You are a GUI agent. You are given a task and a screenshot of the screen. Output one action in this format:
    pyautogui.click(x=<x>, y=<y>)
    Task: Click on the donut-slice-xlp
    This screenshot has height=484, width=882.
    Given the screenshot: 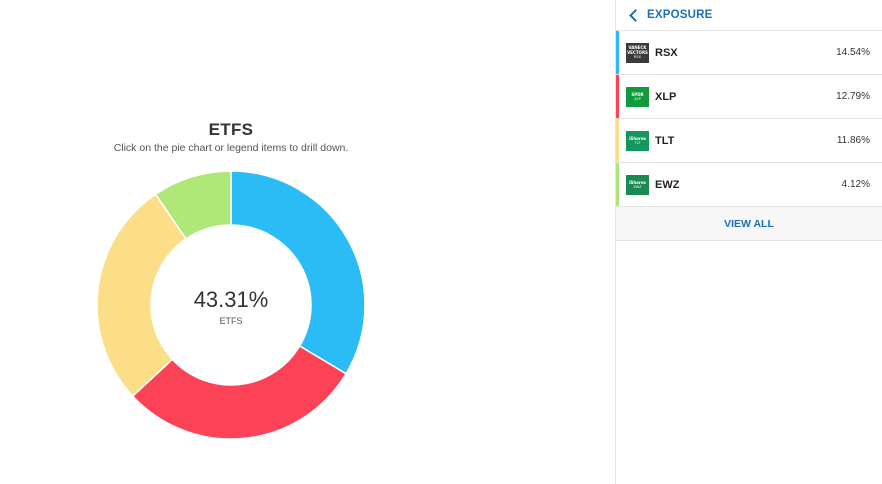 What is the action you would take?
    pyautogui.click(x=239, y=392)
    